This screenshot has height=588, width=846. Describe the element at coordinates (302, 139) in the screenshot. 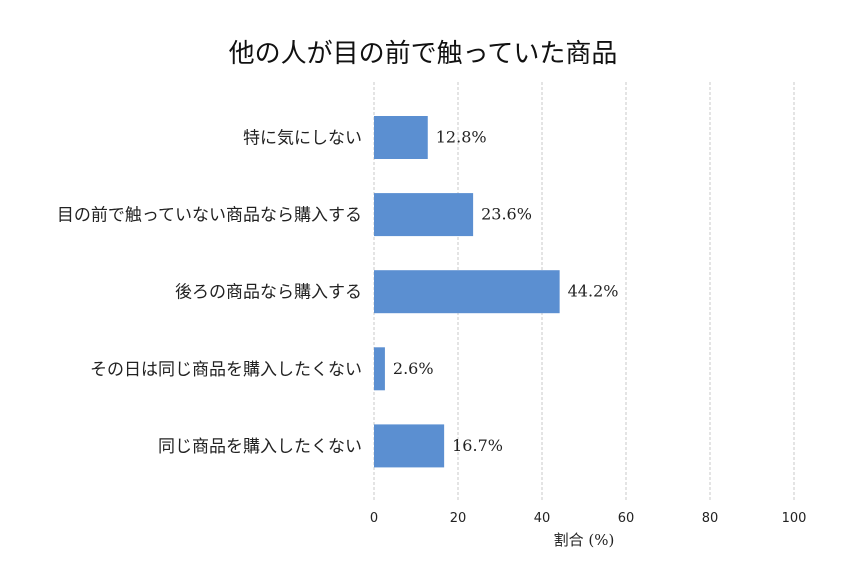

I see `category-label: 特に気にしない` at that location.